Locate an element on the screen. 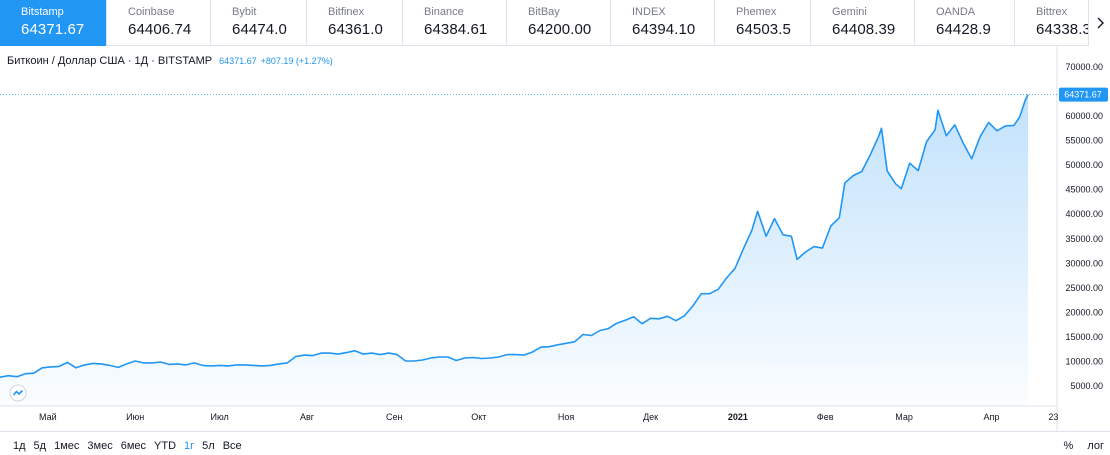 The height and width of the screenshot is (455, 1110). ticker-price: 64428.9 is located at coordinates (963, 29).